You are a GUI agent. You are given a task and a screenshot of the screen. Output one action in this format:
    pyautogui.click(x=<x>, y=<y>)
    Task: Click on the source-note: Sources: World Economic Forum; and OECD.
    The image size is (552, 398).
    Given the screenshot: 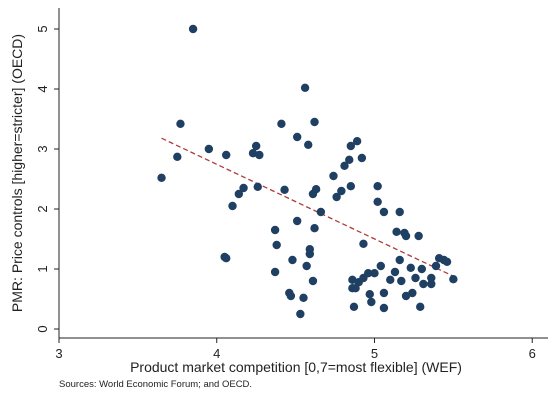 What is the action you would take?
    pyautogui.click(x=156, y=384)
    